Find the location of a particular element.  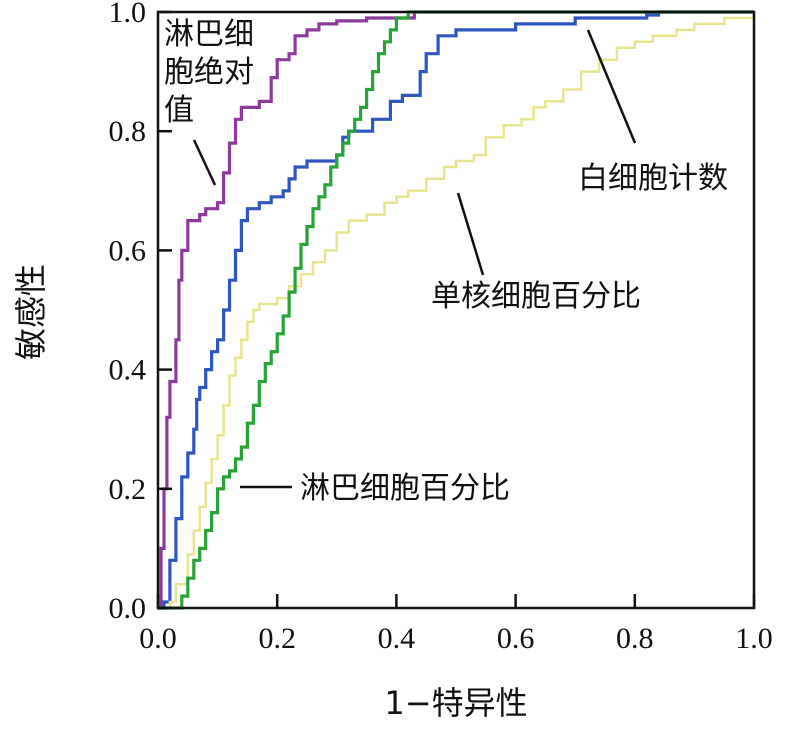

series-label-2: 白细胞计数 is located at coordinates (653, 178).